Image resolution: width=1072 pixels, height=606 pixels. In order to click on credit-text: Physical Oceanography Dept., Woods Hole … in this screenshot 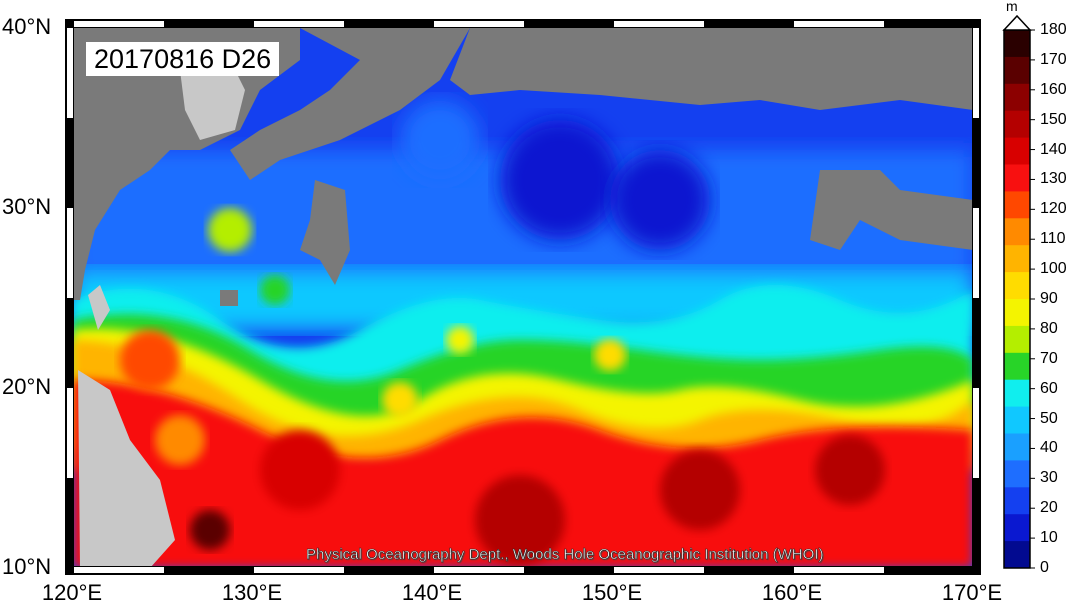, I will do `click(565, 555)`.